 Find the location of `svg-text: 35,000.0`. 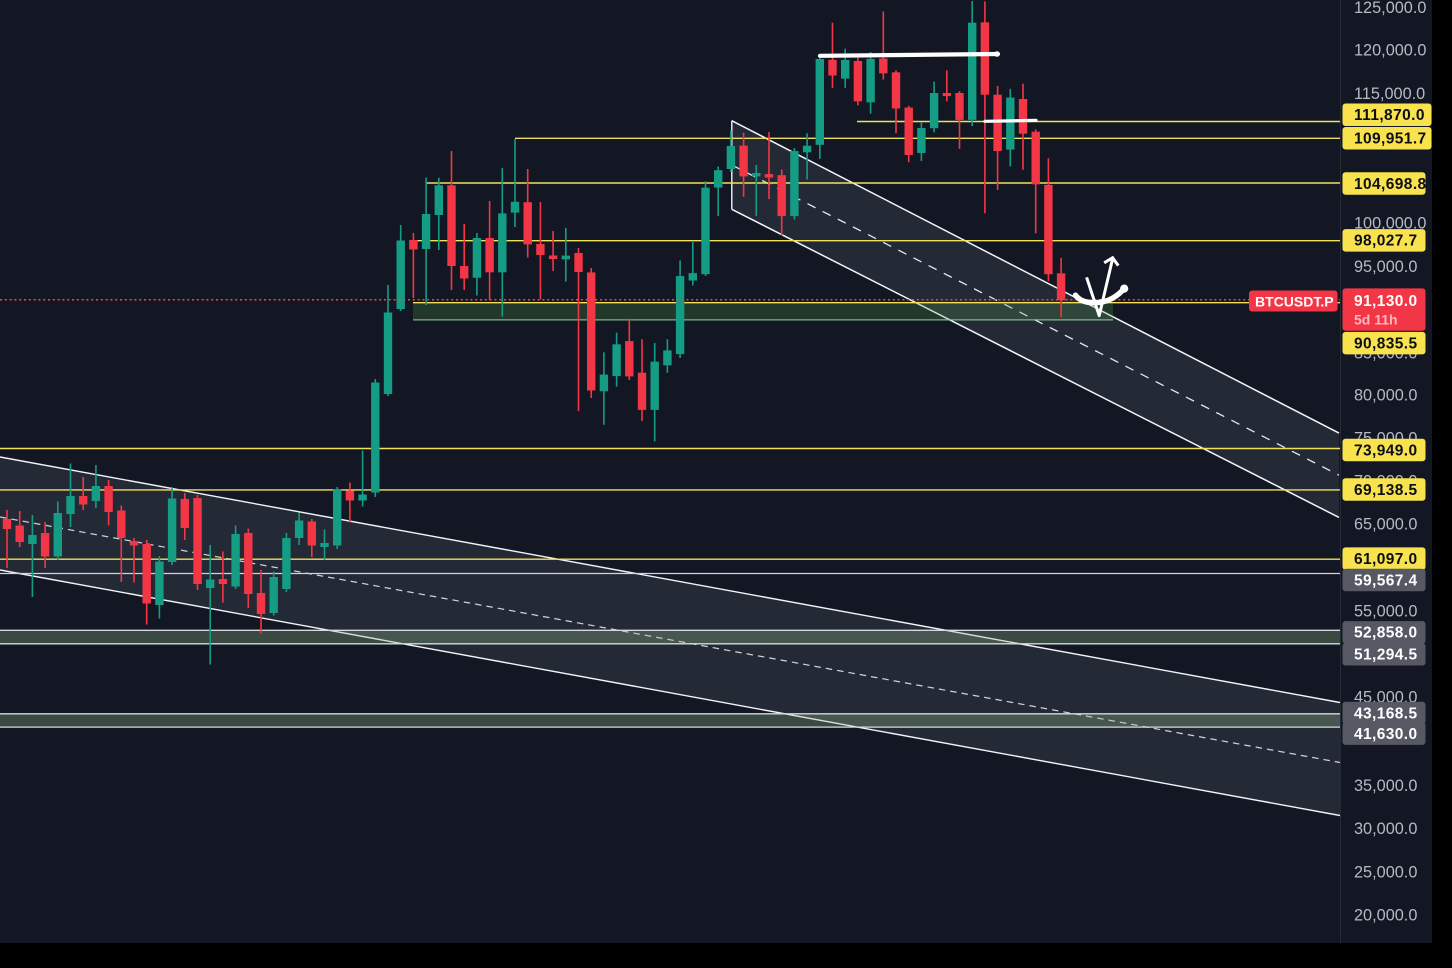

svg-text: 35,000.0 is located at coordinates (1385, 786).